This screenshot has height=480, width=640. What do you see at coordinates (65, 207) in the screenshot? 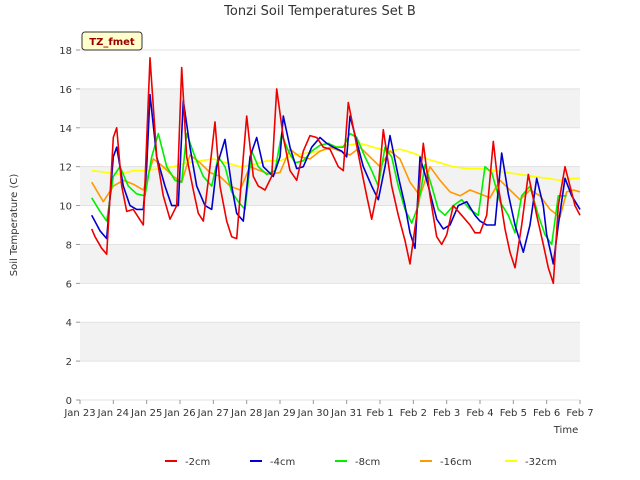
I see `y-tick-label: 10` at bounding box center [65, 207].